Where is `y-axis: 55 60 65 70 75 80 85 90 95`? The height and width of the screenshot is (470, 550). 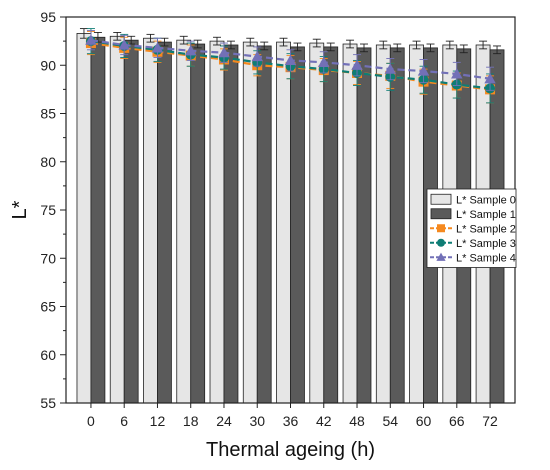
y-axis: 55 60 65 70 75 80 85 90 95 is located at coordinates (53, 210).